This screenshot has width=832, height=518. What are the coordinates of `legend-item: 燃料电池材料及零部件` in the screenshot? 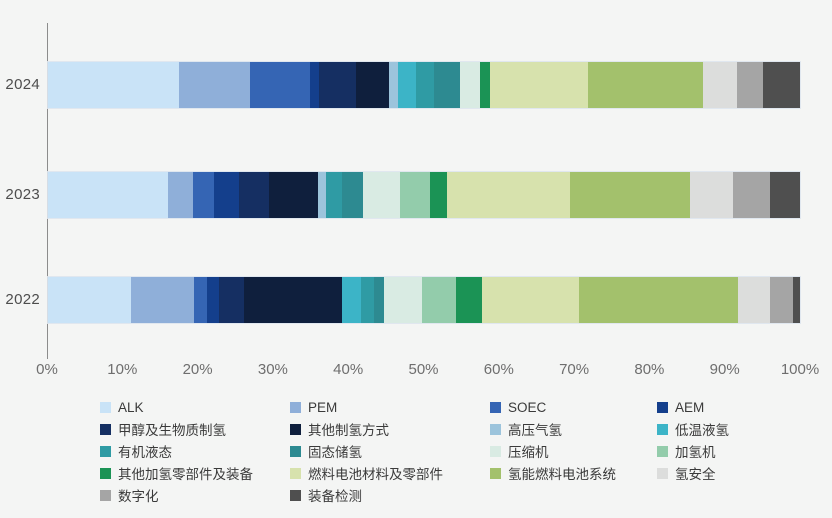 It's located at (390, 473).